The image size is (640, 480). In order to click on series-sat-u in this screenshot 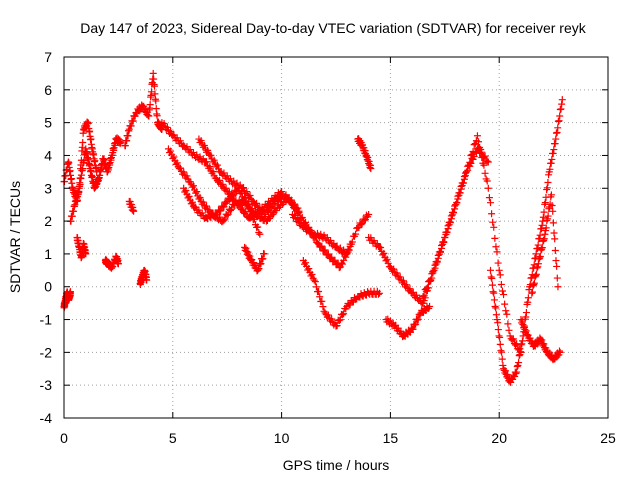, I will do `click(540, 340)`.